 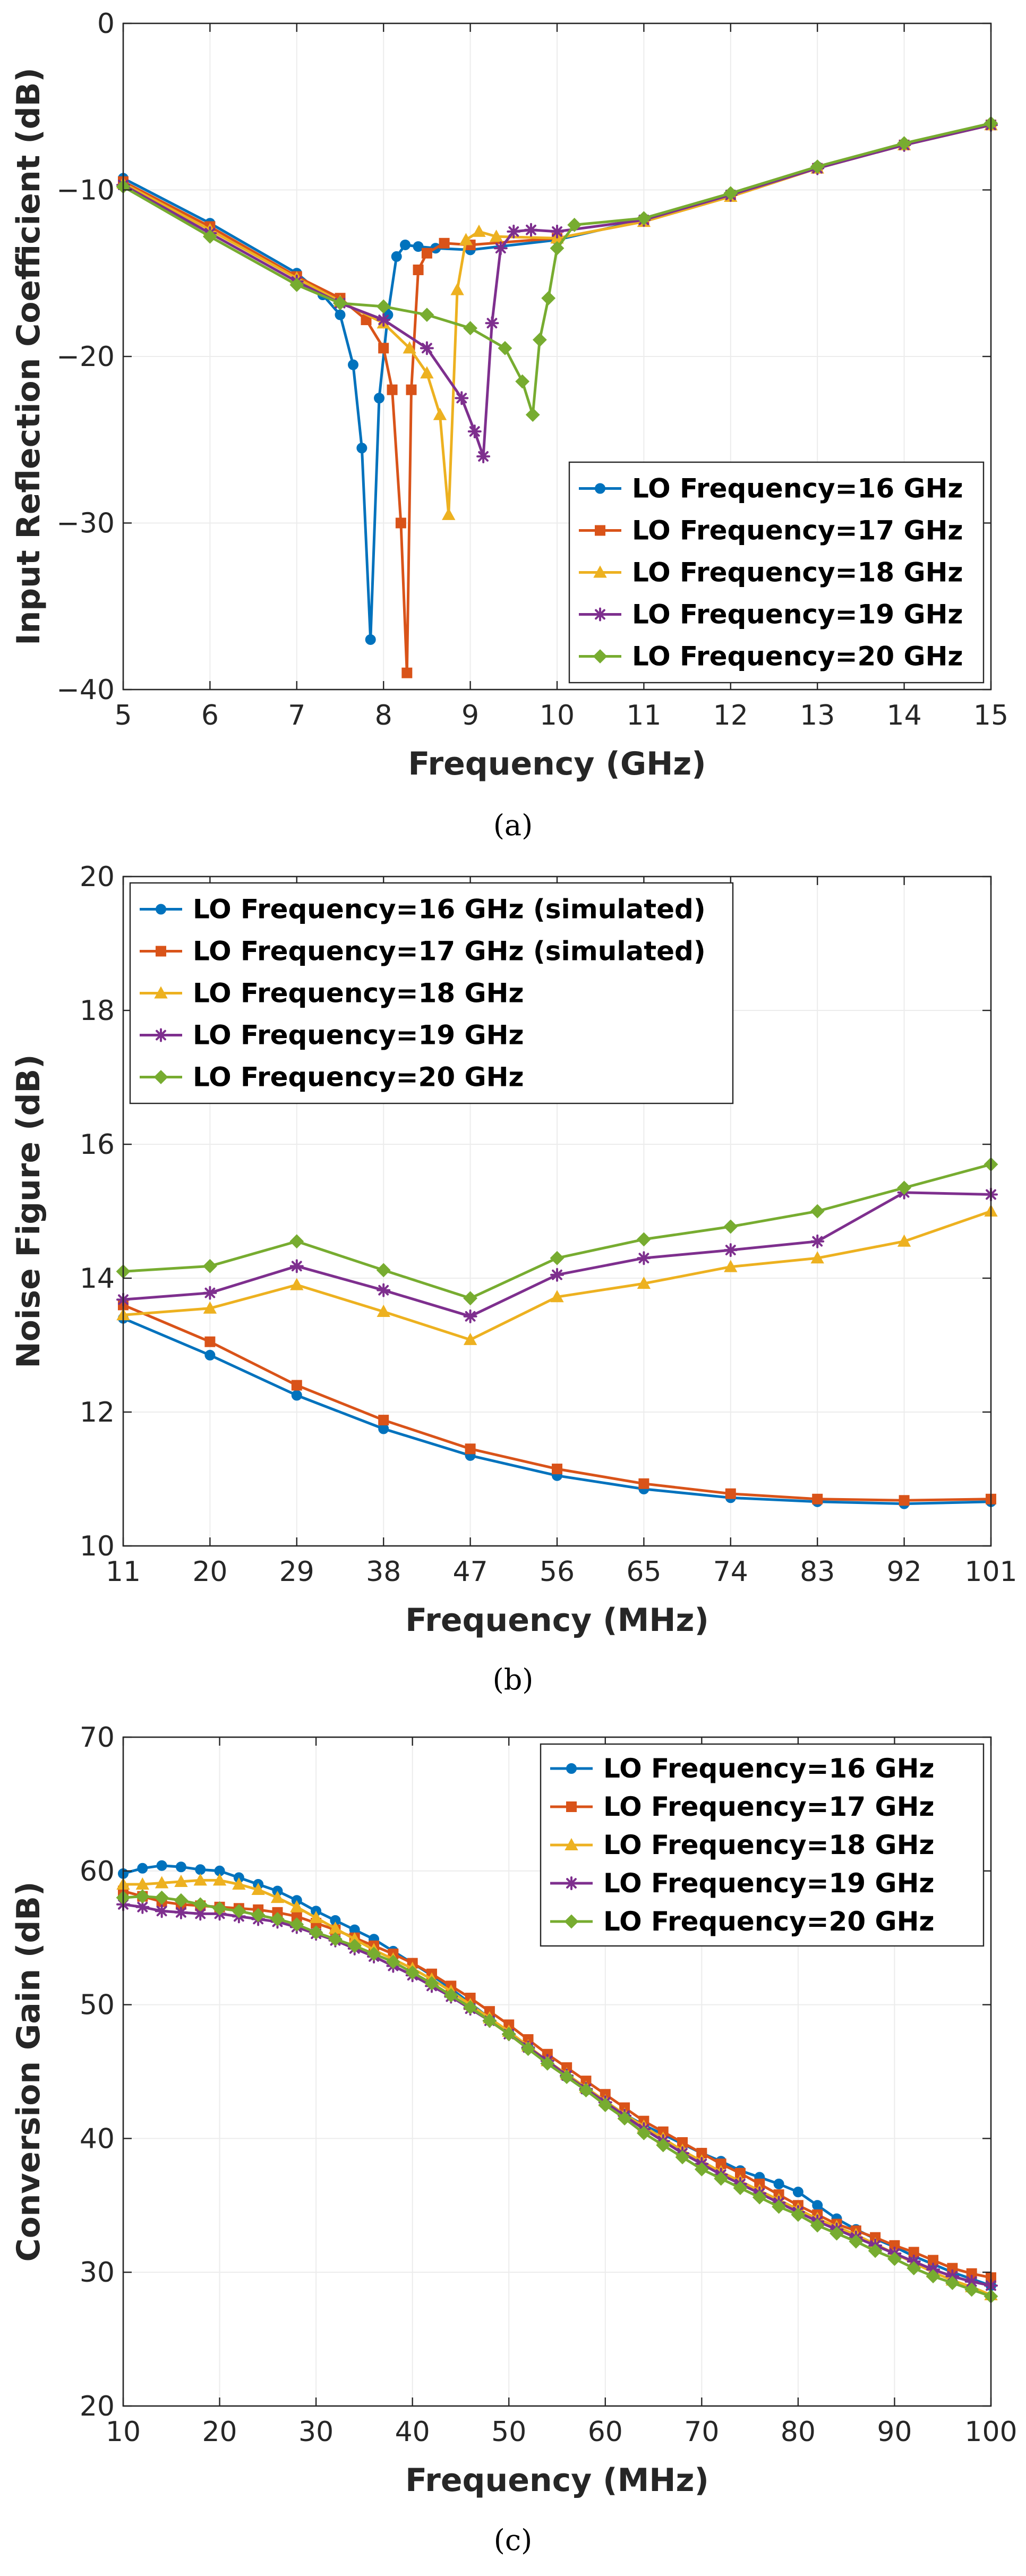 I want to click on x-axis-title: Frequency (MHz), so click(x=557, y=2480).